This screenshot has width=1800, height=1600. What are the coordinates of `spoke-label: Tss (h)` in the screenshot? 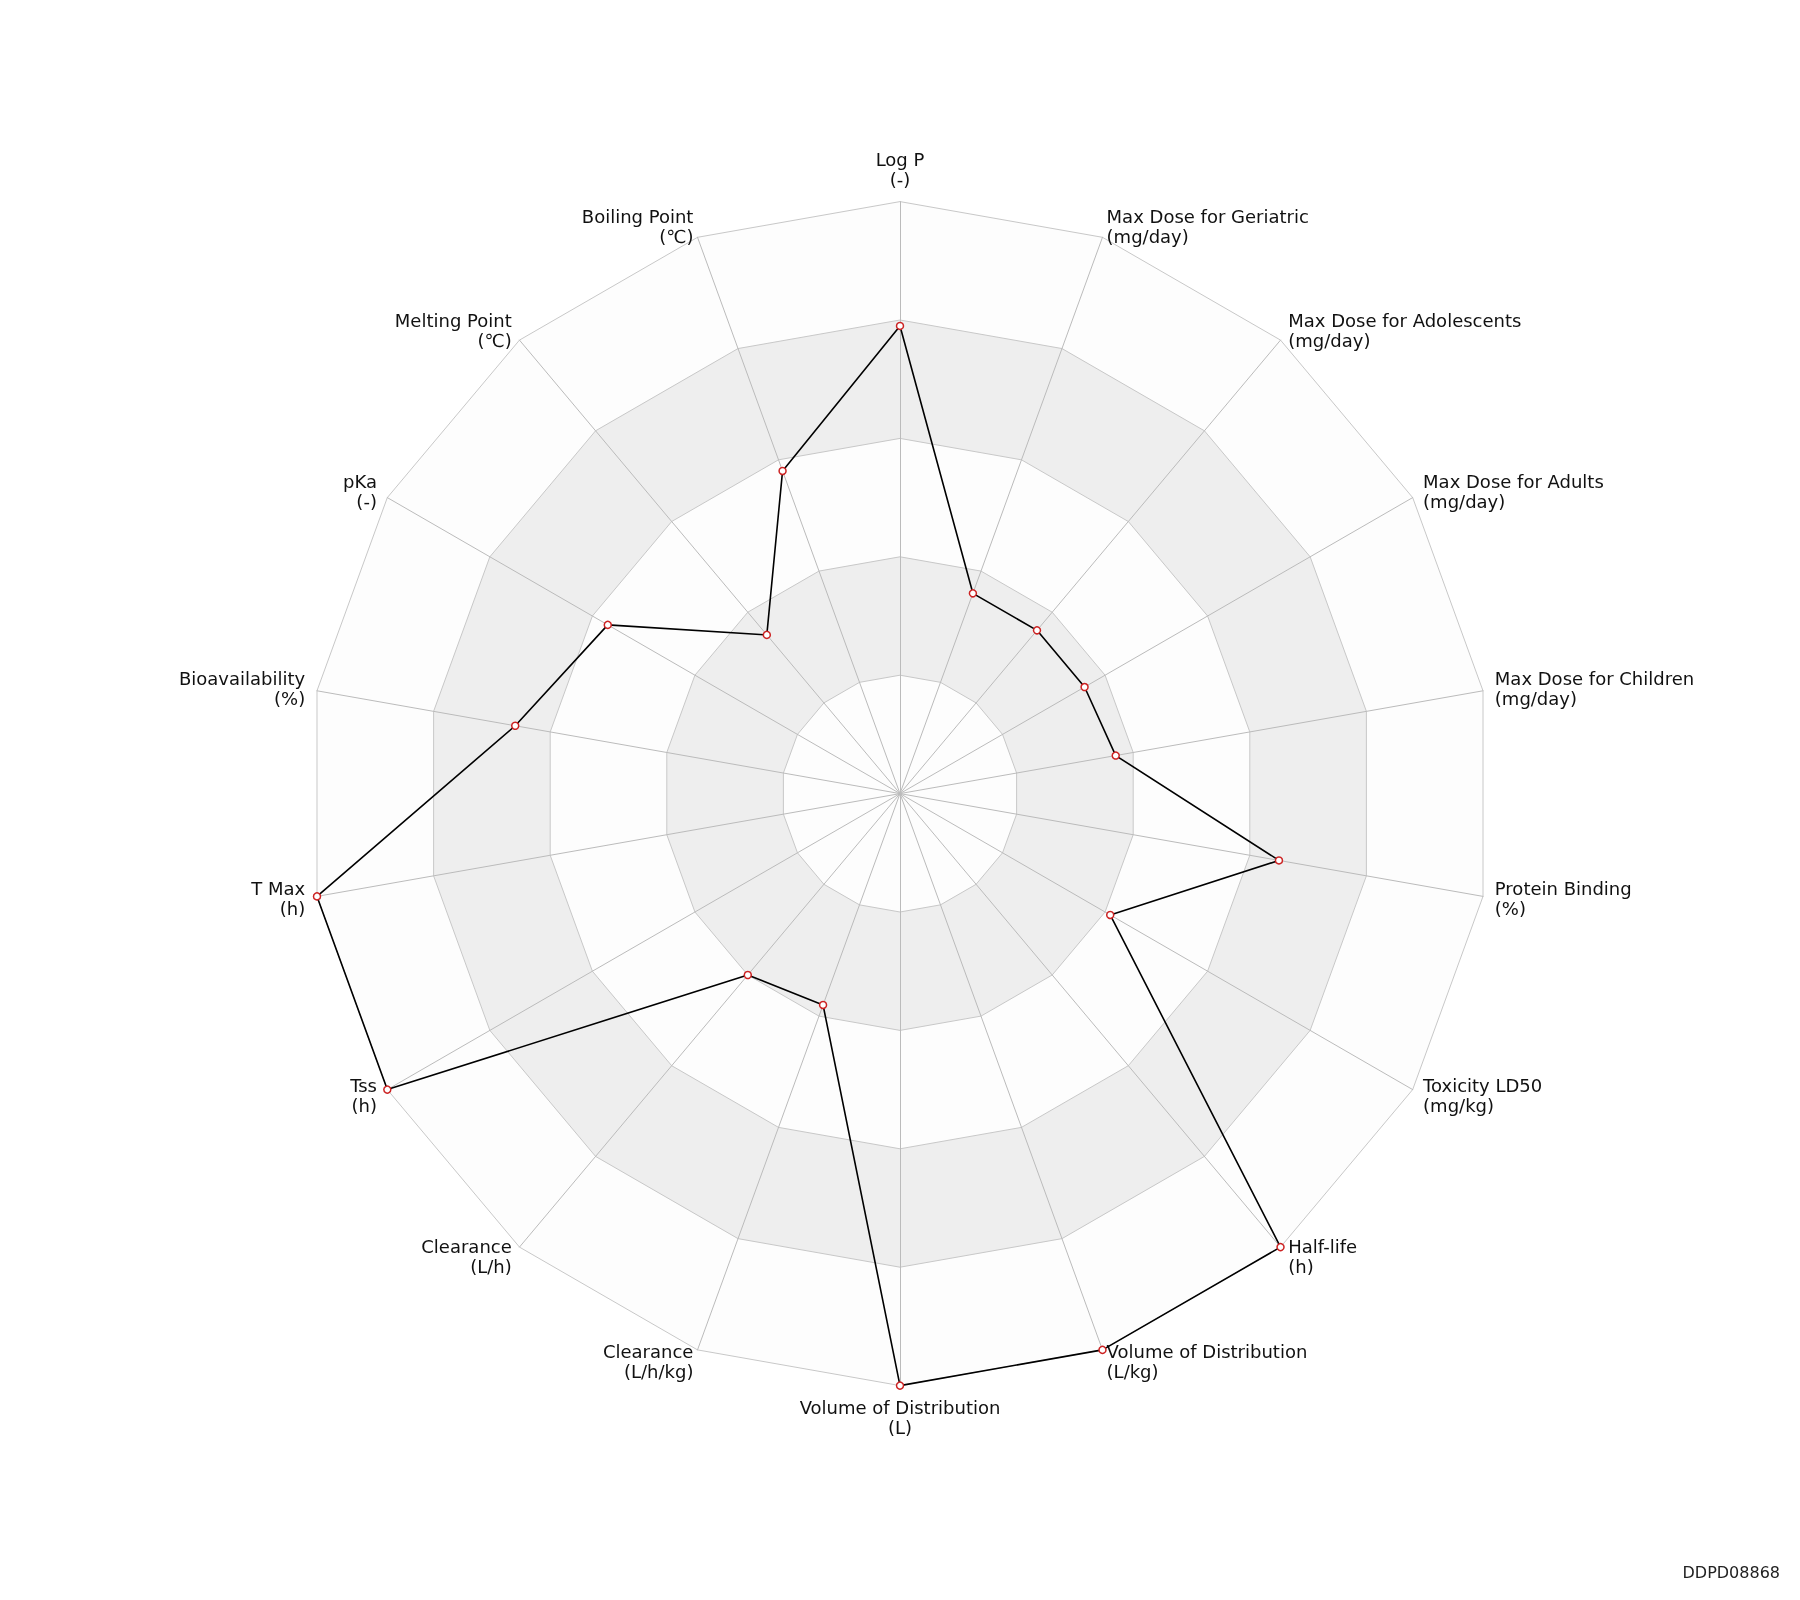 It's located at (363, 1096).